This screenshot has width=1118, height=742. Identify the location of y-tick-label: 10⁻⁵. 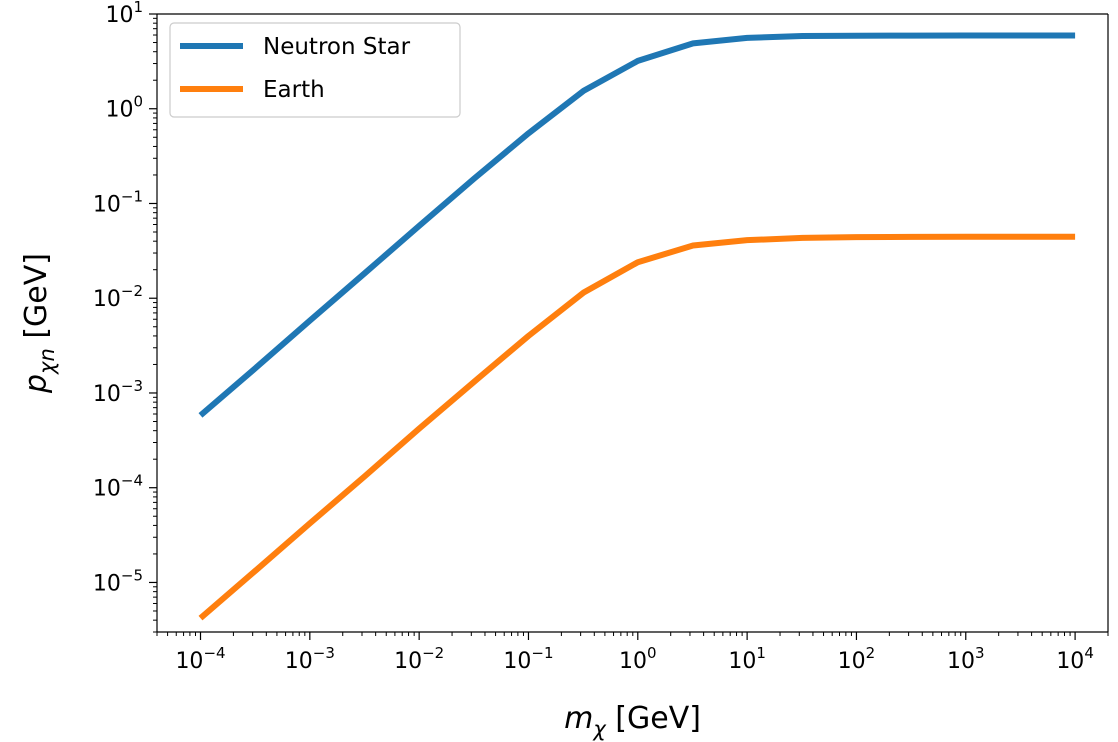
(118, 581).